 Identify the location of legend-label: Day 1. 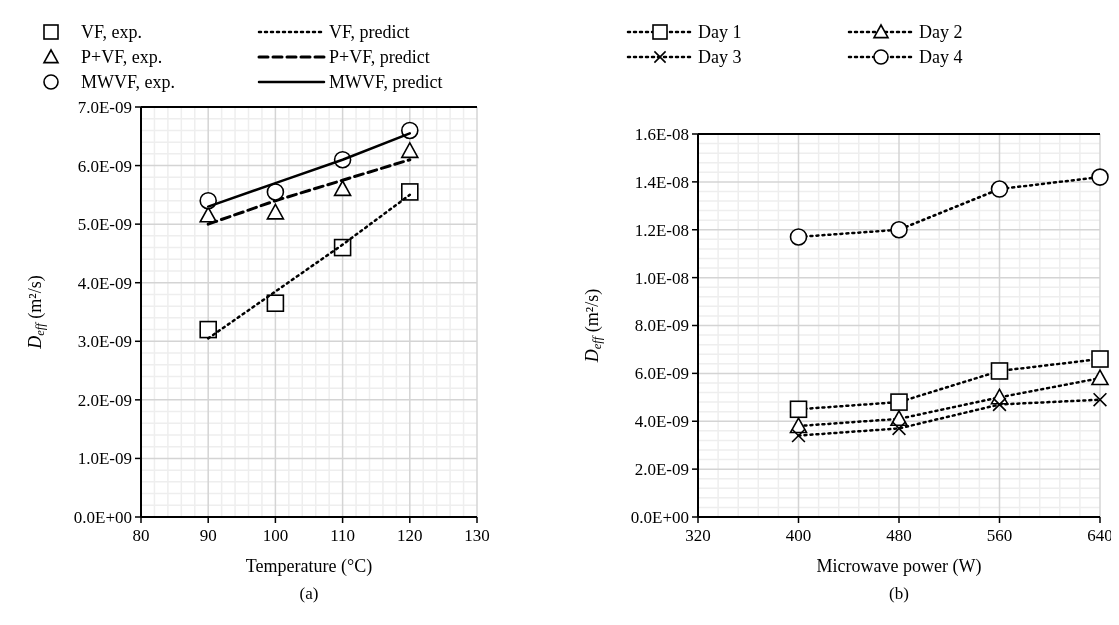
(720, 32).